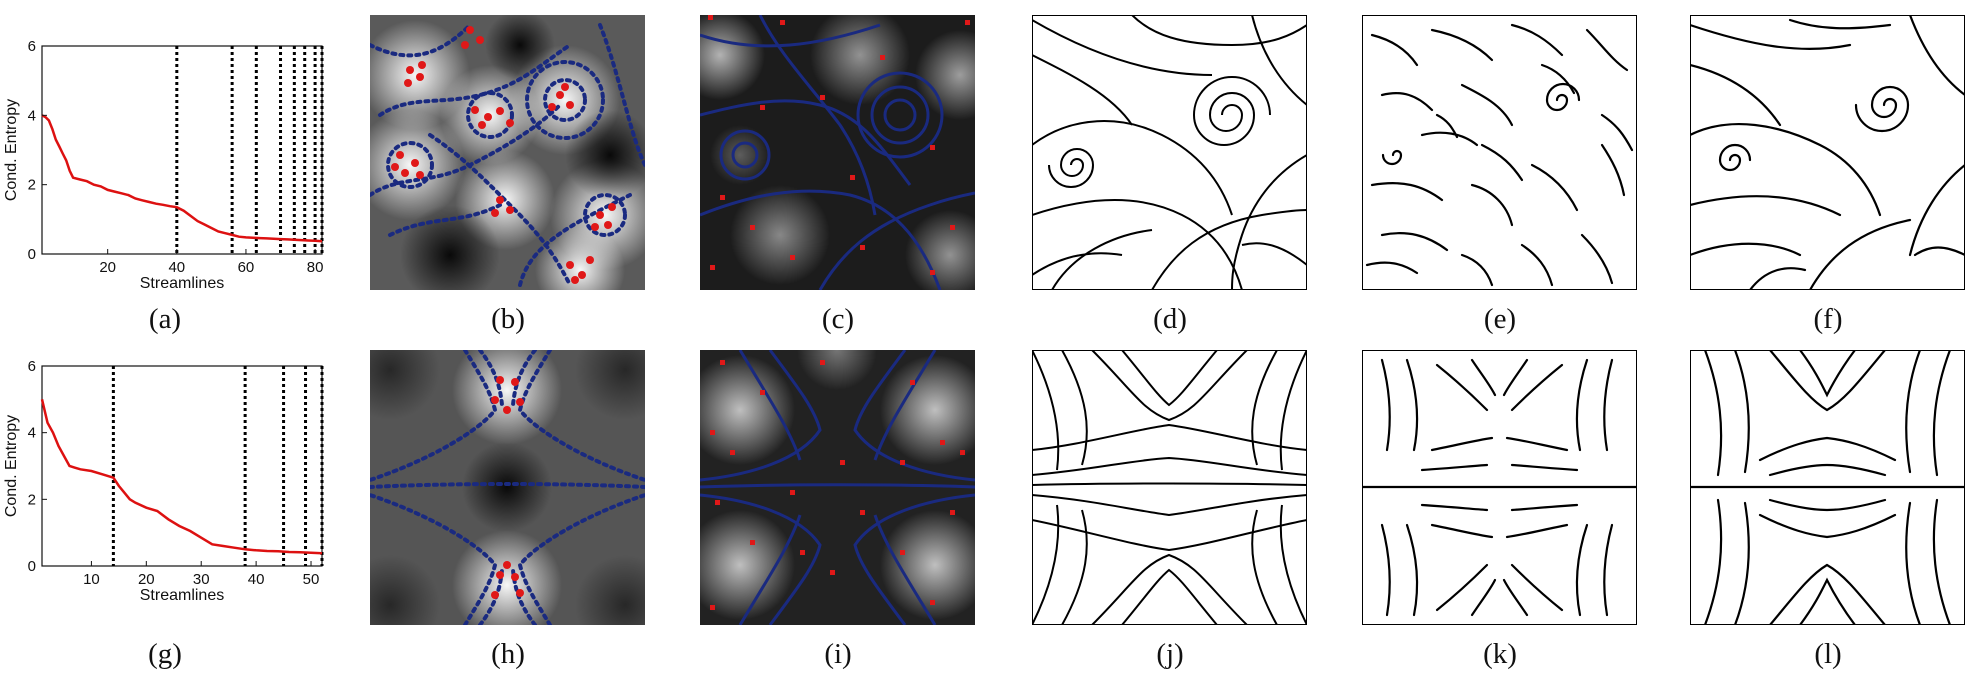  What do you see at coordinates (1499, 487) in the screenshot?
I see `streamlines-k` at bounding box center [1499, 487].